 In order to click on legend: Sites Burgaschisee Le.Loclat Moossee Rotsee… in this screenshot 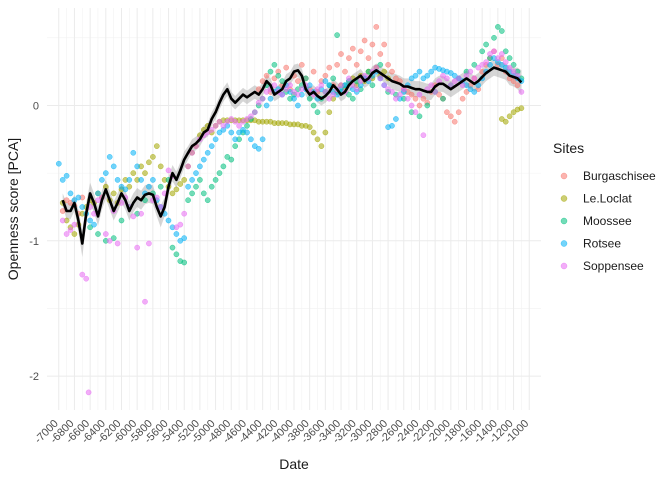, I will do `click(604, 206)`.